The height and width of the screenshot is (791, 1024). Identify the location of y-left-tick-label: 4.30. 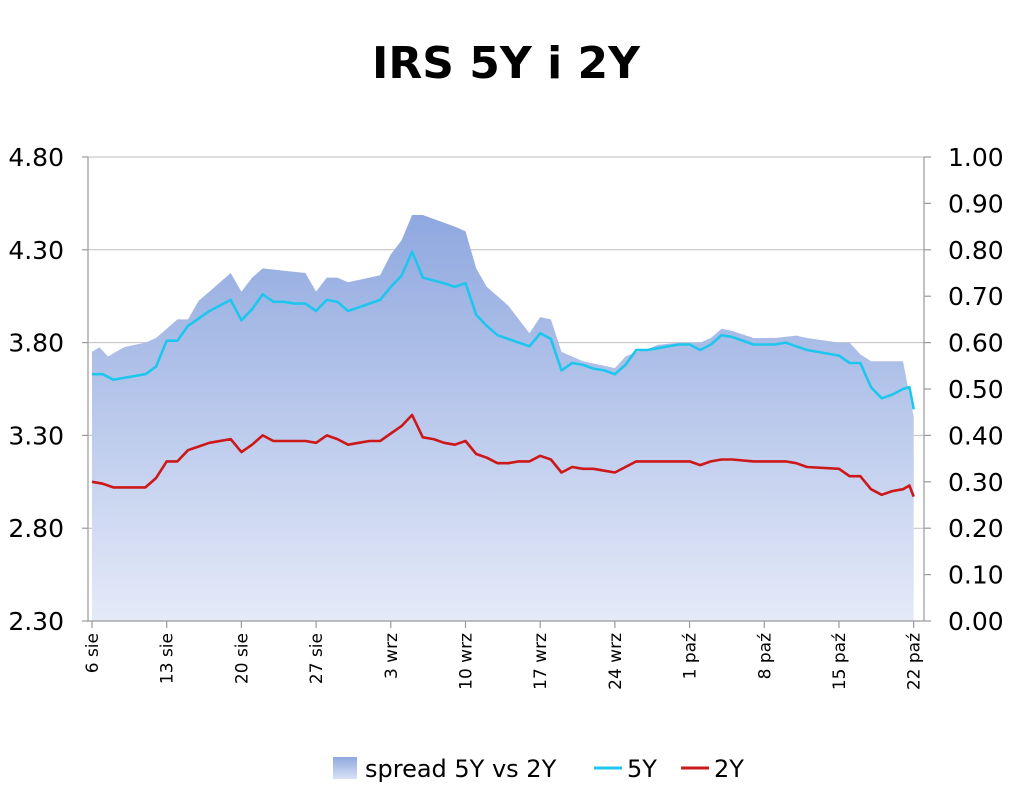
(36, 250).